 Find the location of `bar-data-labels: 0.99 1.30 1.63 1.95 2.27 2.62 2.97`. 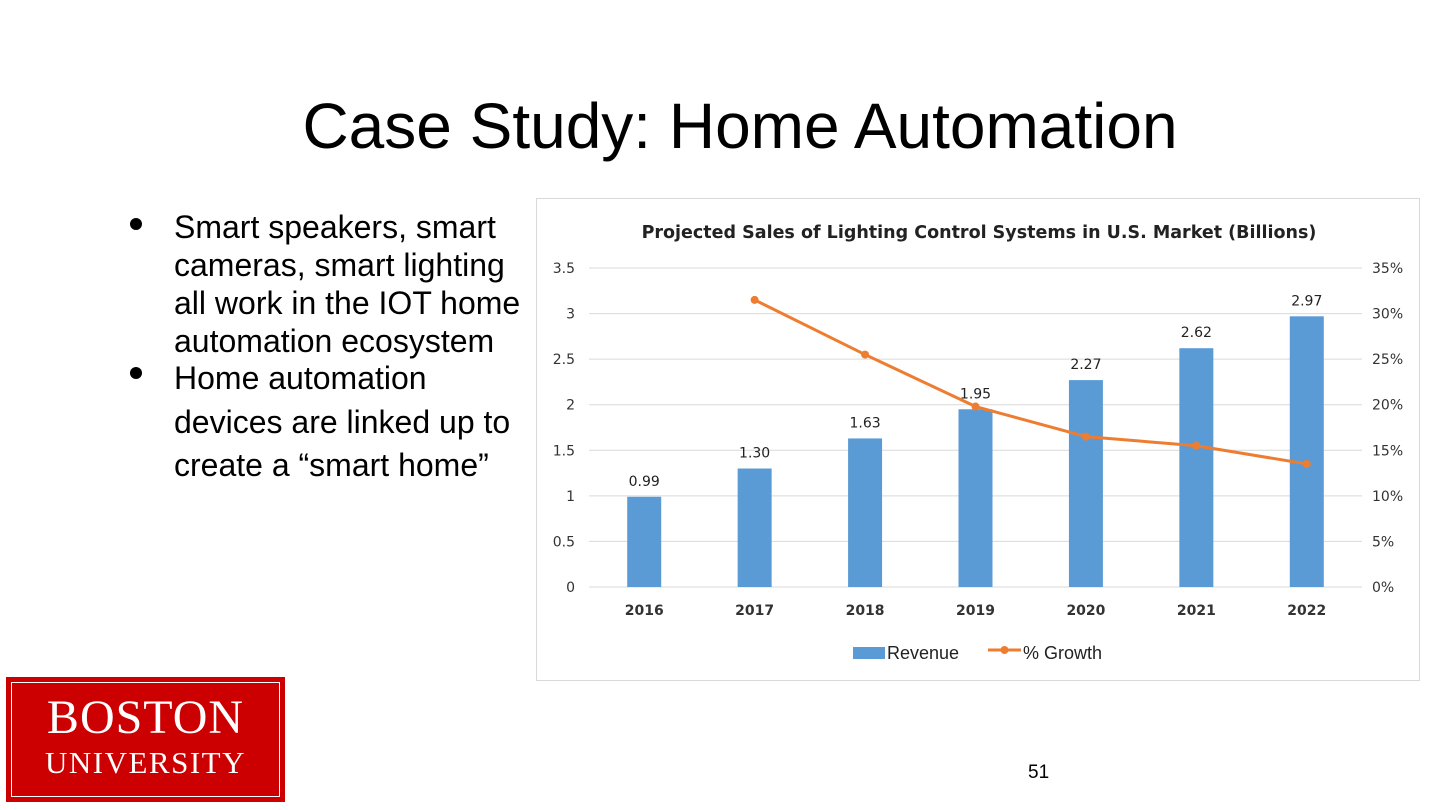

bar-data-labels: 0.99 1.30 1.63 1.95 2.27 2.62 2.97 is located at coordinates (976, 391).